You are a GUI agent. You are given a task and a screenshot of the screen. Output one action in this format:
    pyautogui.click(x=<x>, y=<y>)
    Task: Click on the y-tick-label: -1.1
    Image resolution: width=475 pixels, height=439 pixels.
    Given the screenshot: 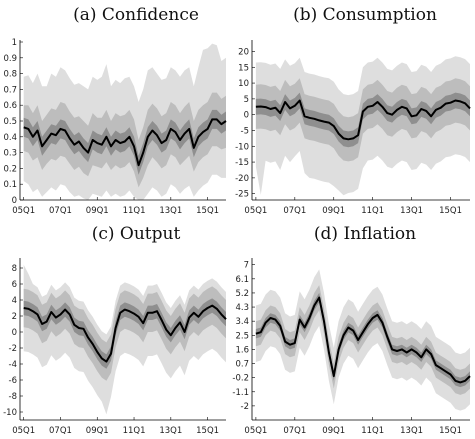 What is the action you would take?
    pyautogui.click(x=240, y=393)
    